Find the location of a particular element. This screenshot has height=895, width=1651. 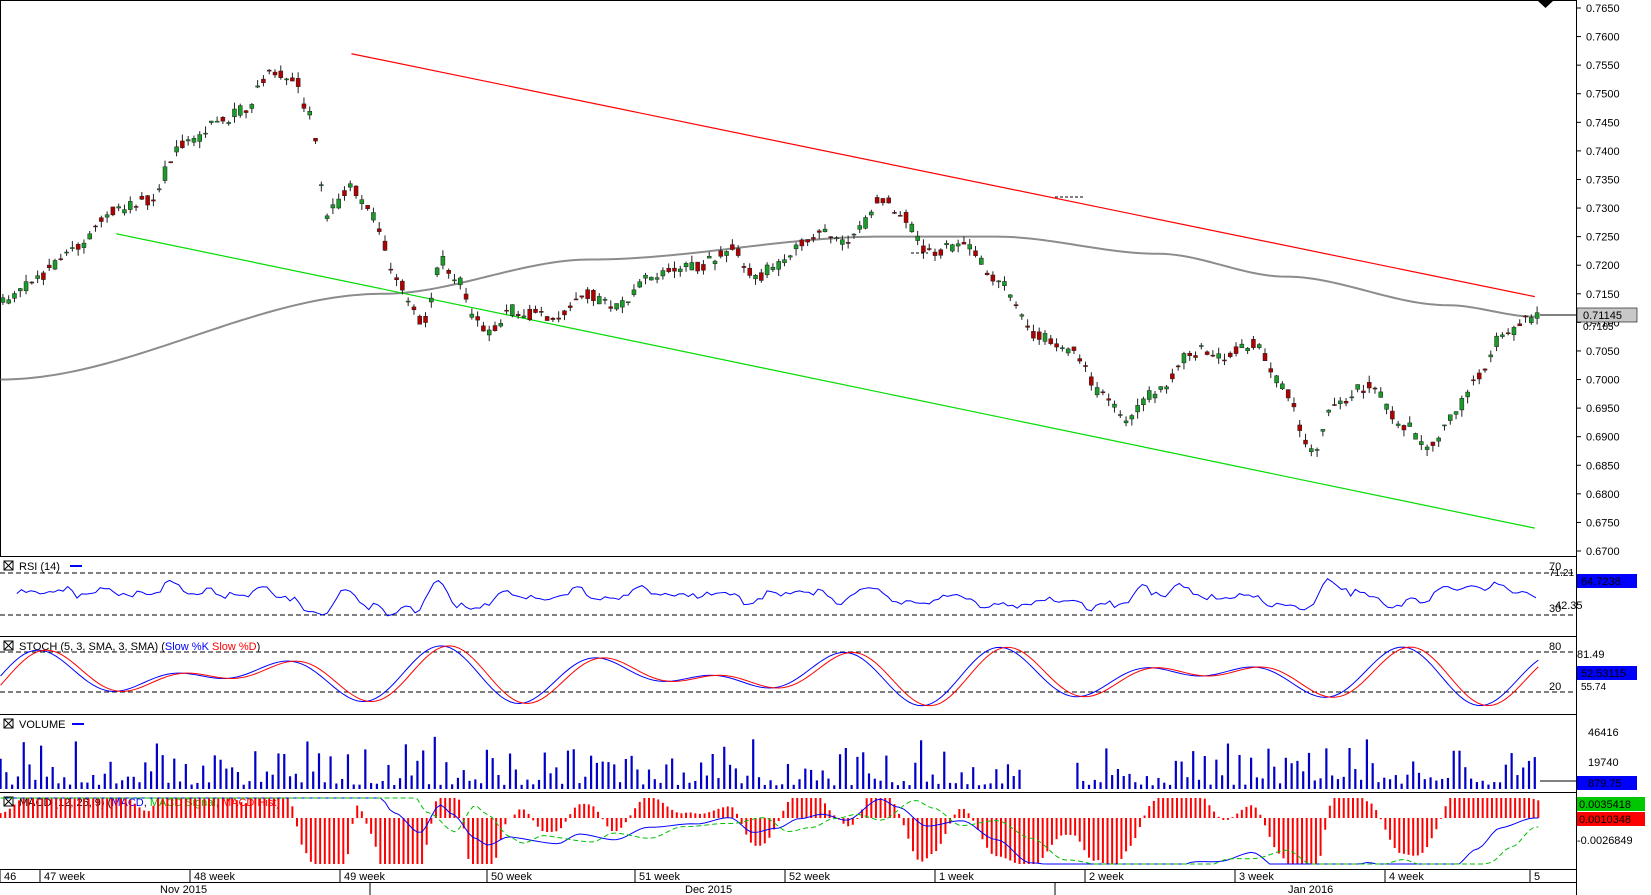

volume-panel: VOLUME 46416 19740 879.75 is located at coordinates (818, 754).